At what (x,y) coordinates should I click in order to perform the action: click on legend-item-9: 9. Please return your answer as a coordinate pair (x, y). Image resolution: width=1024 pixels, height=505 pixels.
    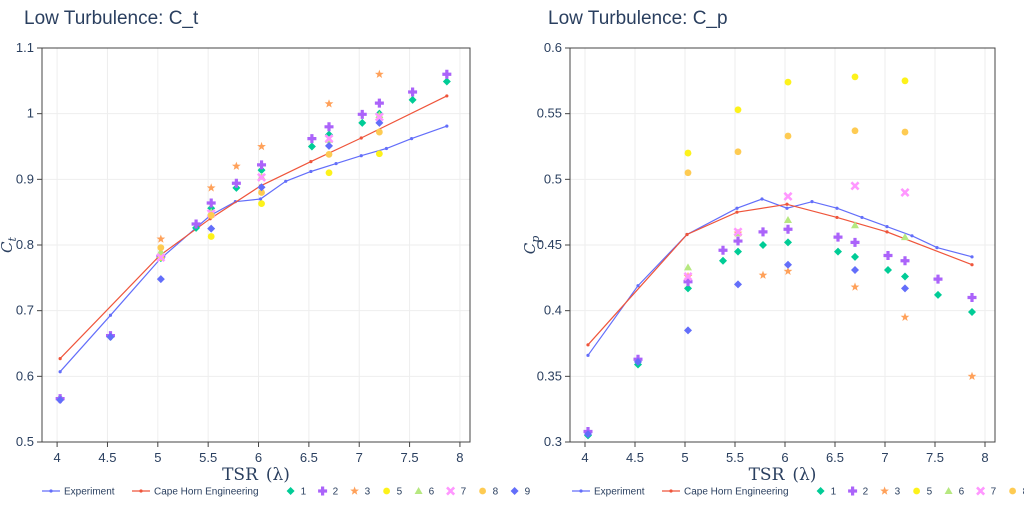
    Looking at the image, I should click on (520, 492).